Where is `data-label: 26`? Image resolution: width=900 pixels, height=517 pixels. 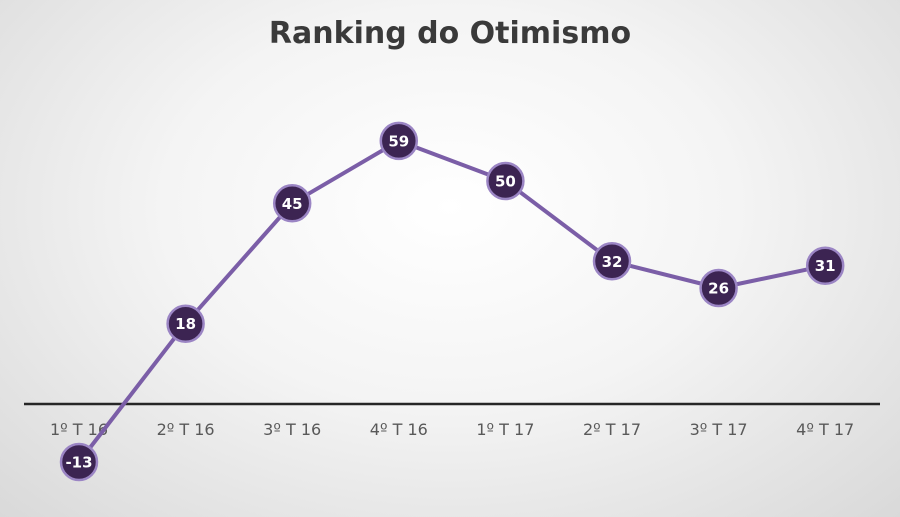 data-label: 26 is located at coordinates (718, 289).